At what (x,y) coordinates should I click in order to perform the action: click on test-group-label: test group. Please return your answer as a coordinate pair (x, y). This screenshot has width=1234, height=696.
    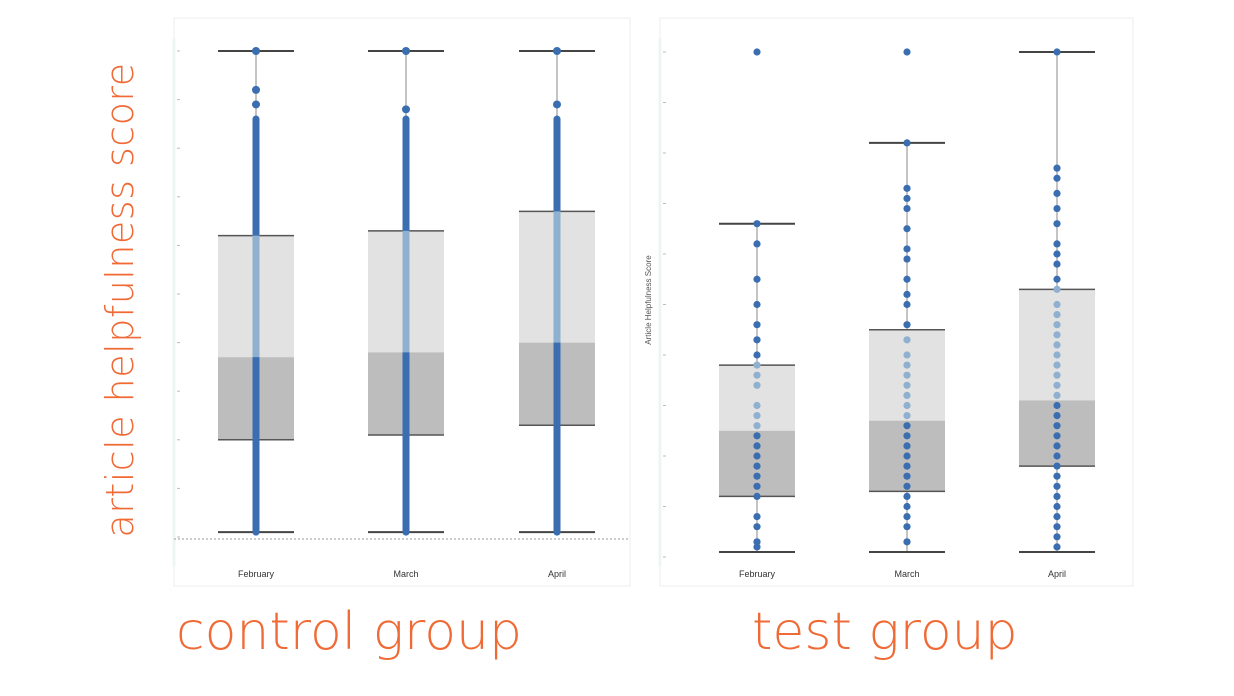
    Looking at the image, I should click on (885, 632).